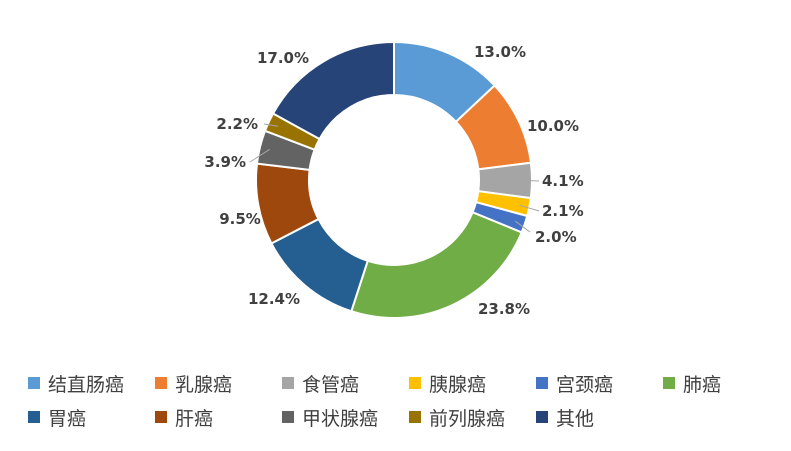 The height and width of the screenshot is (451, 791). I want to click on legend-item-prostate: 前列腺癌, so click(472, 417).